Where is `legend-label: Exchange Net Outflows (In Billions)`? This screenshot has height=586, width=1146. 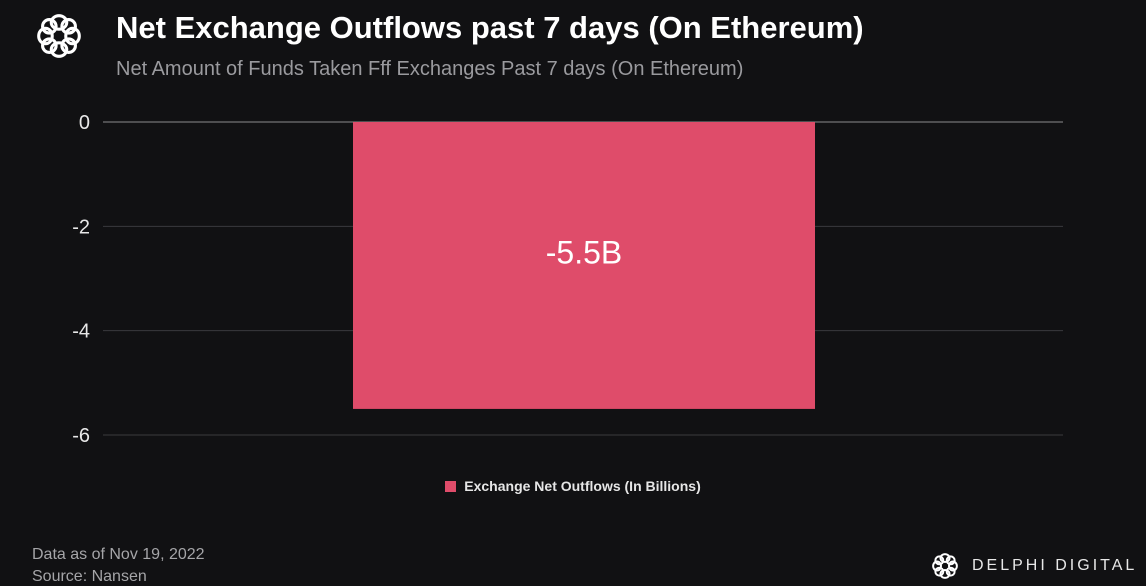 legend-label: Exchange Net Outflows (In Billions) is located at coordinates (582, 486).